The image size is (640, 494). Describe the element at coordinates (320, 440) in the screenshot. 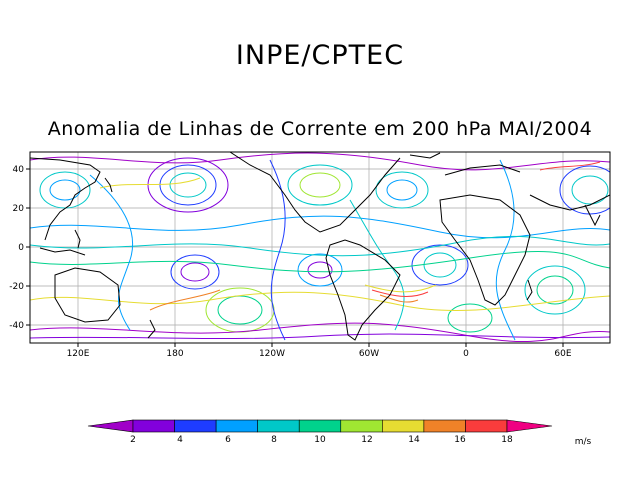

I see `legend-label: 10` at that location.